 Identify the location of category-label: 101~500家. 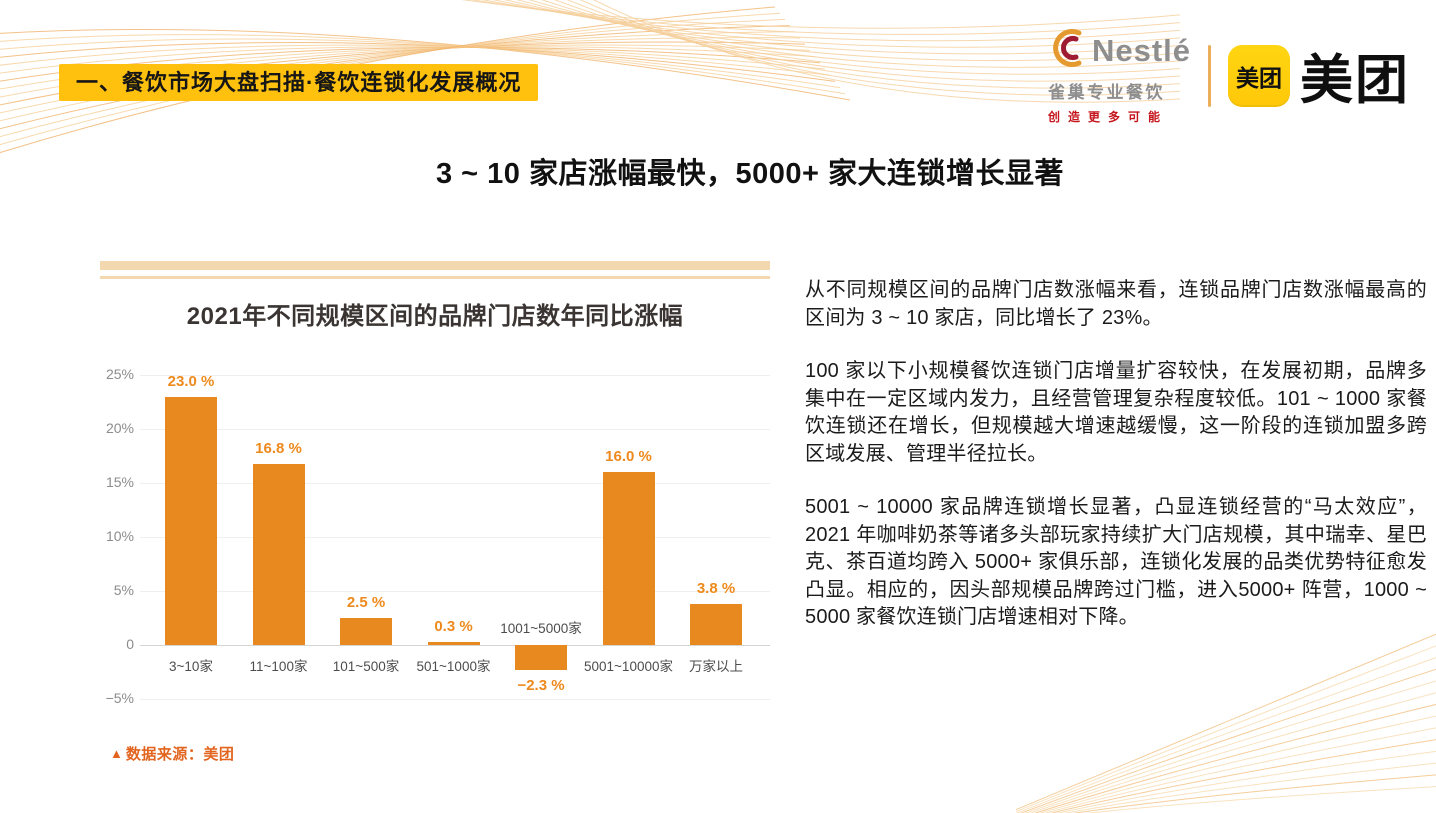
(366, 666).